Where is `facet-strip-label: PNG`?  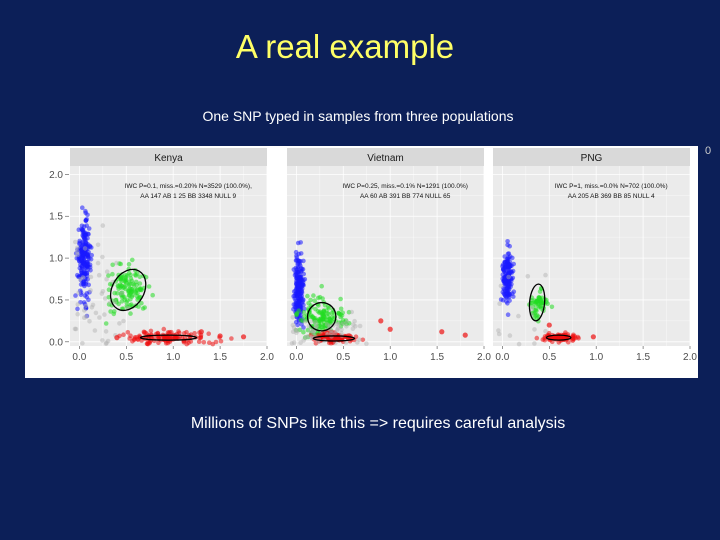 facet-strip-label: PNG is located at coordinates (592, 158).